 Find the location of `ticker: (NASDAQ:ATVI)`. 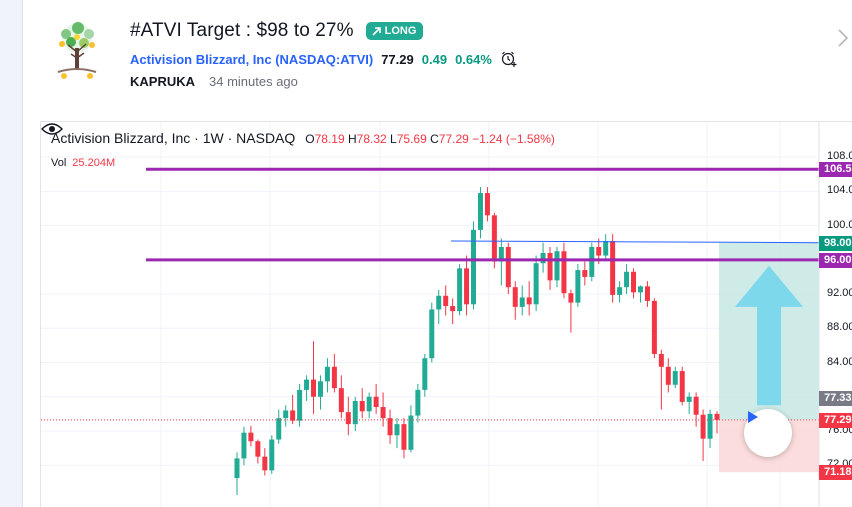

ticker: (NASDAQ:ATVI) is located at coordinates (324, 59).